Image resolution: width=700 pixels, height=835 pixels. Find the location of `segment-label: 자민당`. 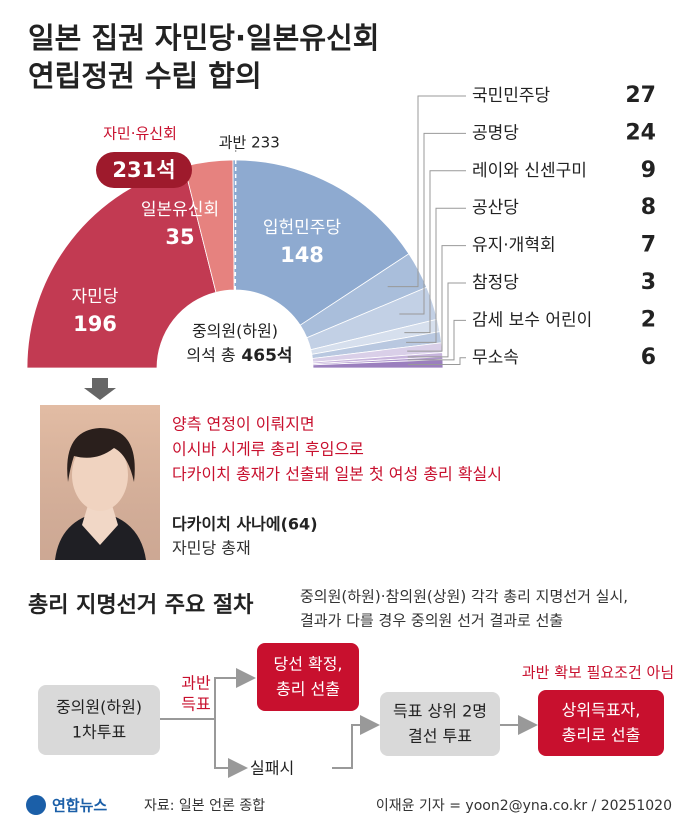

segment-label: 자민당 is located at coordinates (95, 297).